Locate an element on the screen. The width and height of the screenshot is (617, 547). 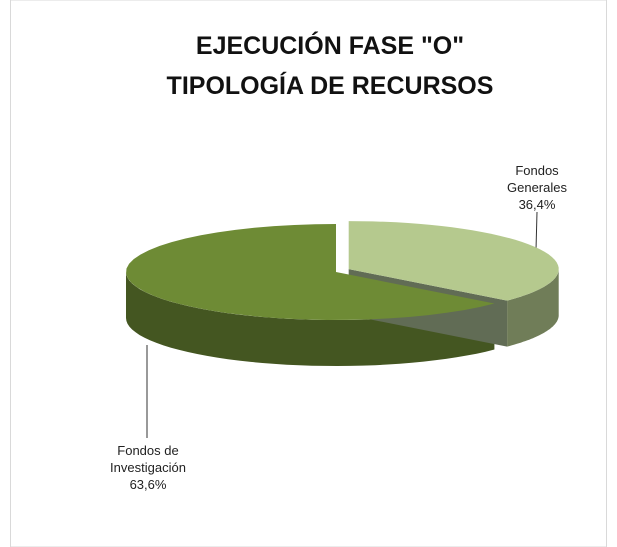
leader-line is located at coordinates (536, 231).